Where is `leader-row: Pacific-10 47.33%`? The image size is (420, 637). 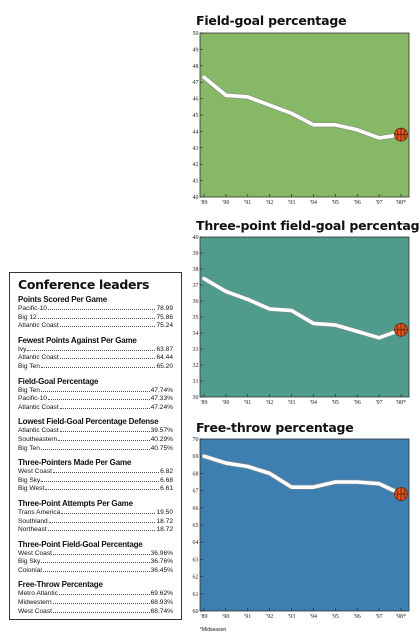
leader-row: Pacific-10 47.33% is located at coordinates (95, 399).